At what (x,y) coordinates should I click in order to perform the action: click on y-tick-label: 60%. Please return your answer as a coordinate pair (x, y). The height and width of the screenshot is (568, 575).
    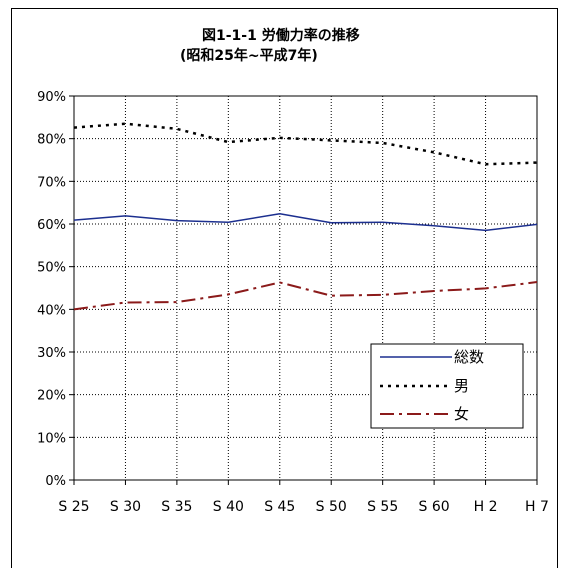
    Looking at the image, I should click on (51, 225).